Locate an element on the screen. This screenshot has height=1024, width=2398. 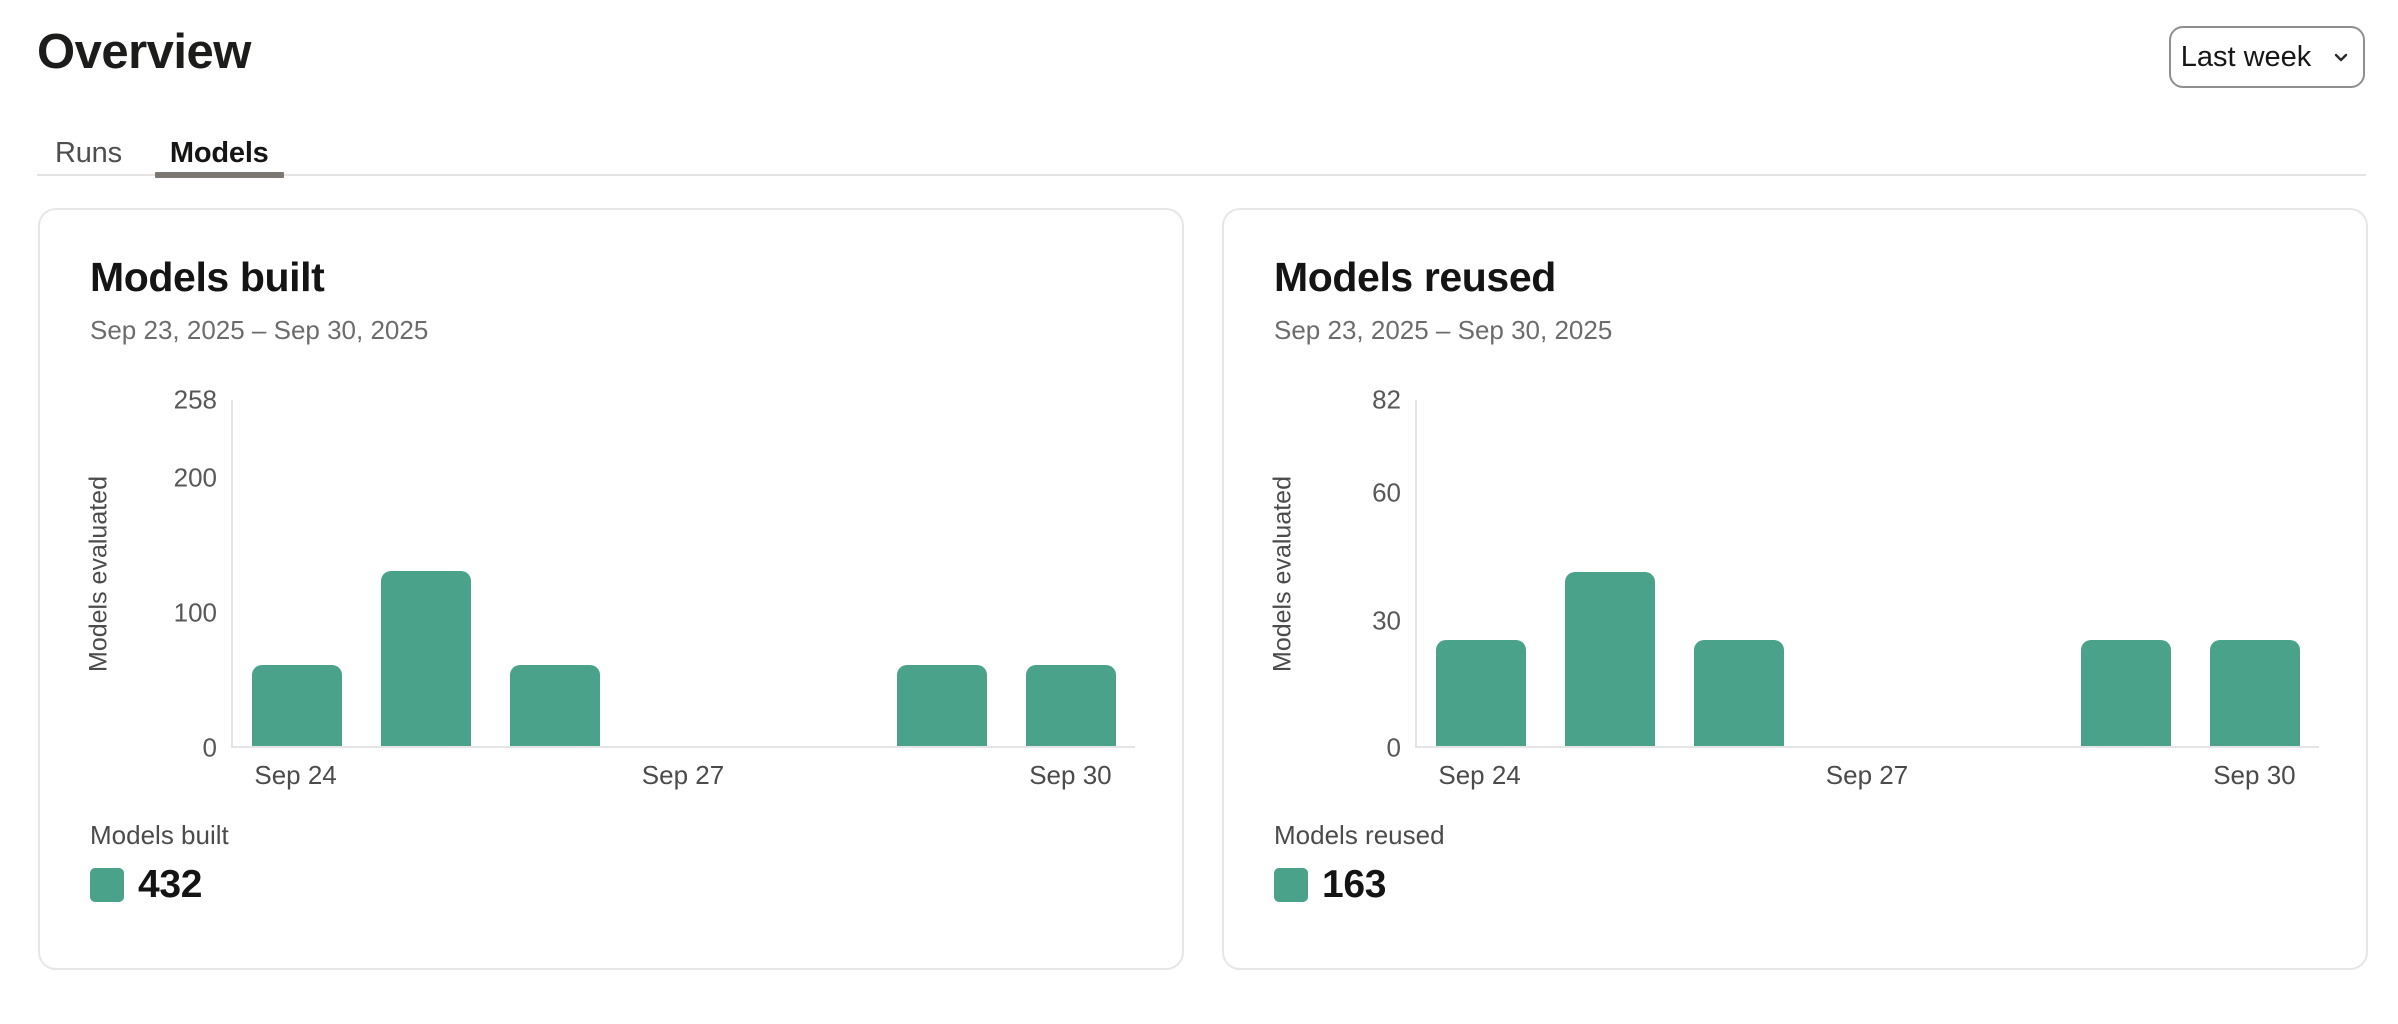
tab-models: Models is located at coordinates (219, 153).